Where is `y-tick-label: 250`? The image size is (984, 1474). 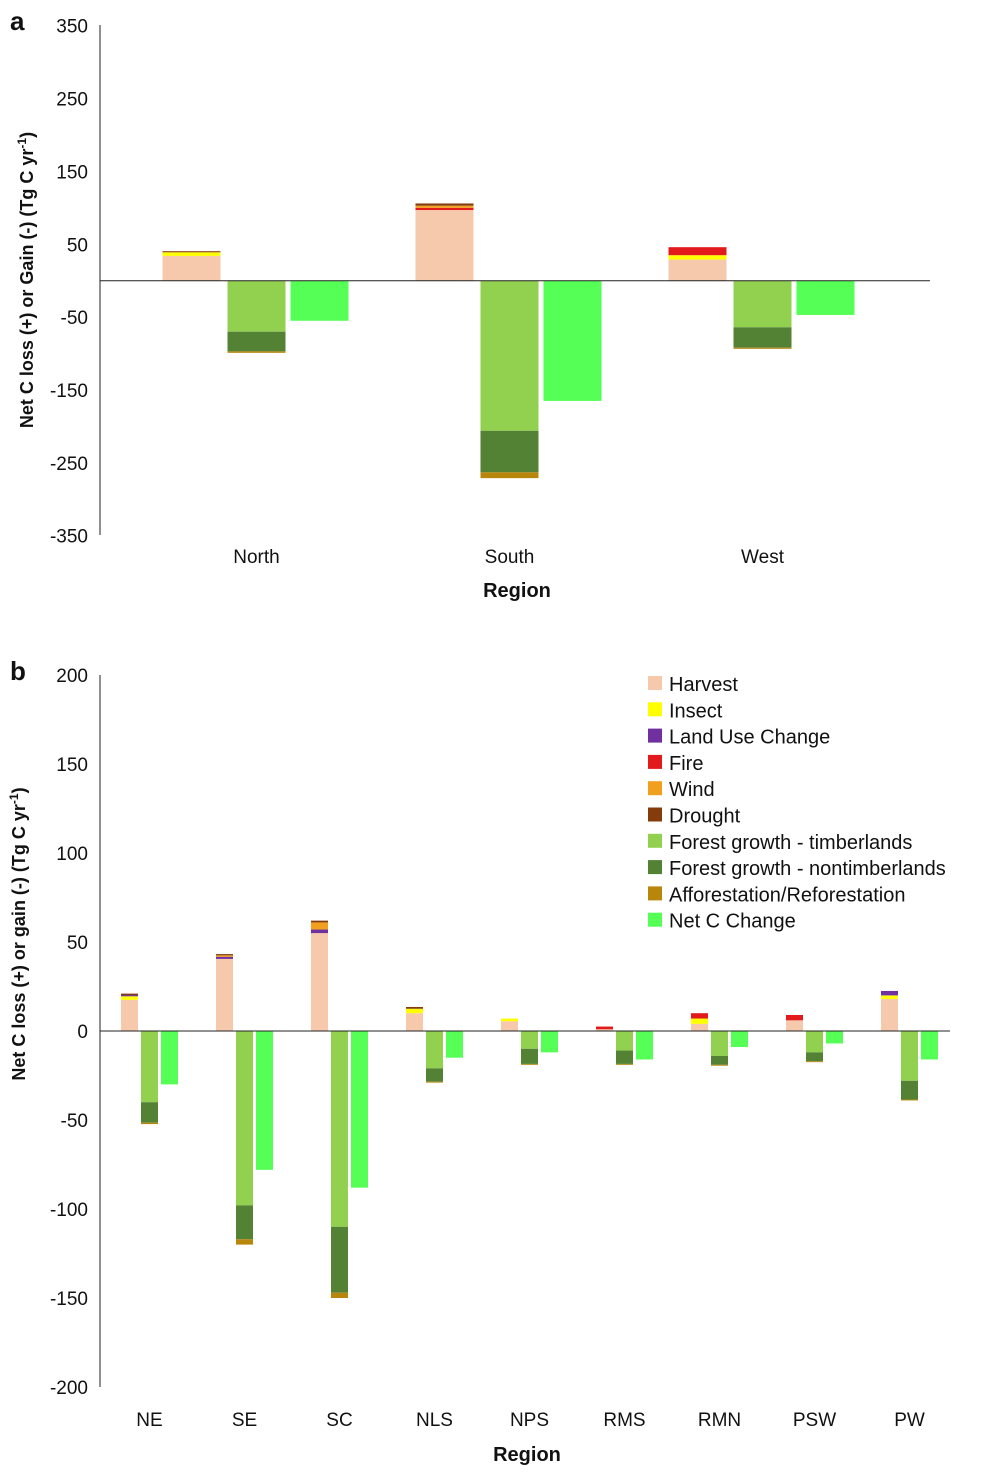
y-tick-label: 250 is located at coordinates (72, 100).